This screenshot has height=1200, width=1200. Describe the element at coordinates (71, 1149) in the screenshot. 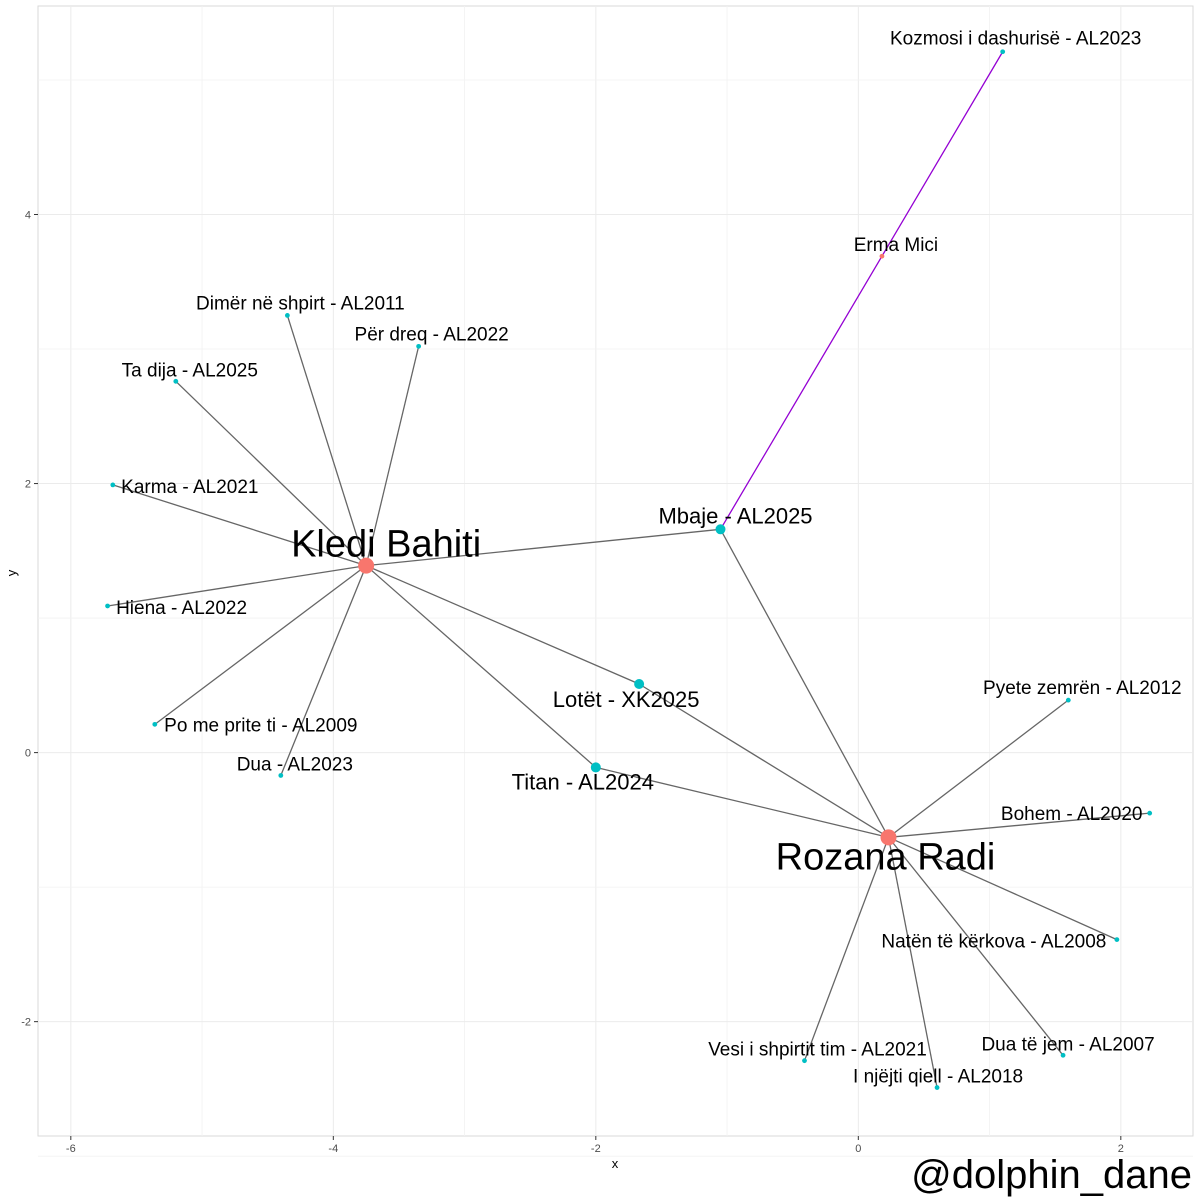

I see `x-tick-label: -6` at that location.